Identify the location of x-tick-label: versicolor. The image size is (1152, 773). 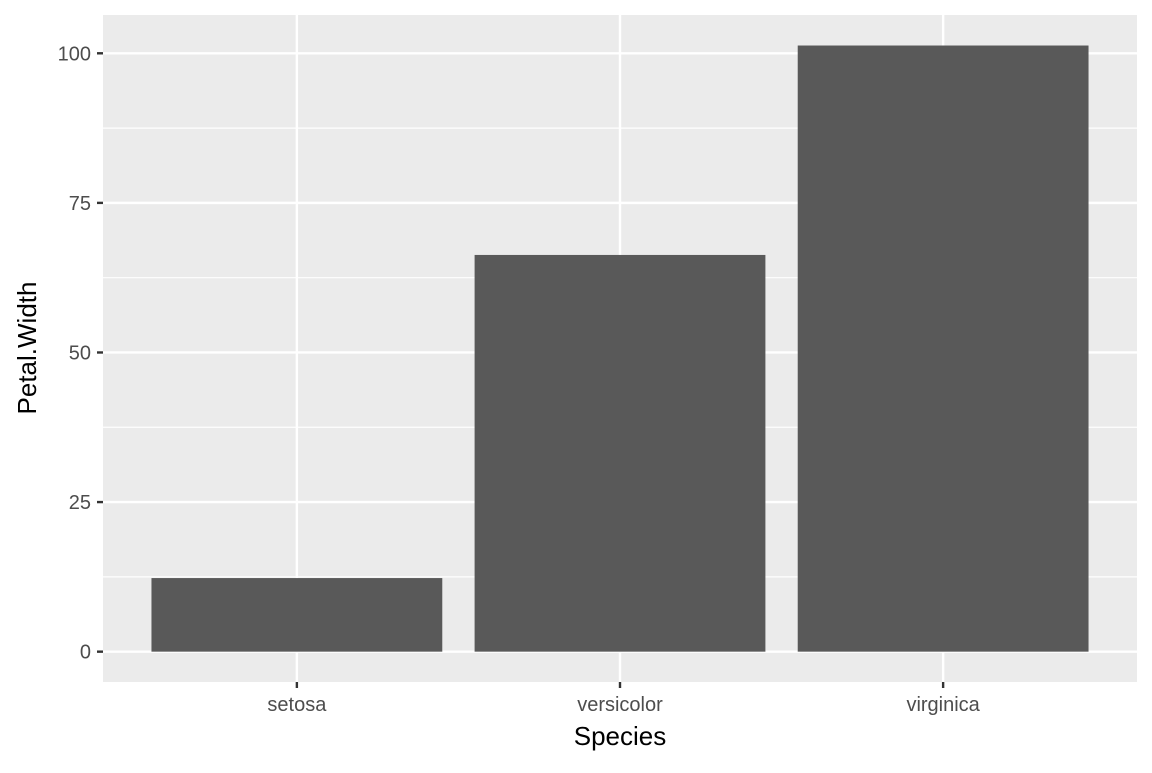
(620, 705).